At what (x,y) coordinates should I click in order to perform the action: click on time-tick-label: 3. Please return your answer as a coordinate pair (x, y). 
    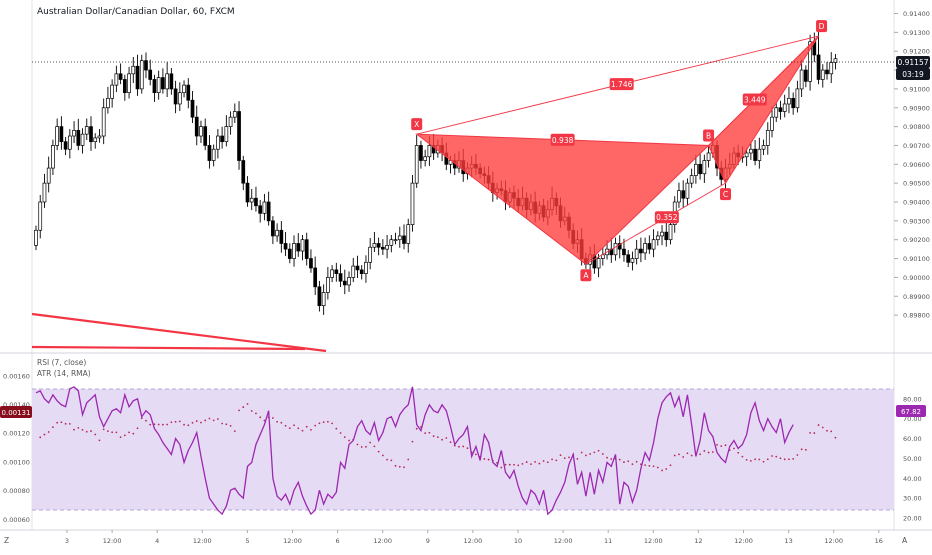
    Looking at the image, I should click on (67, 541).